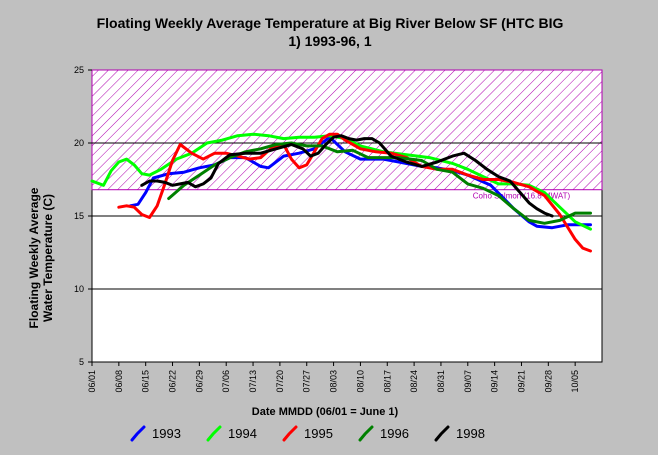 The width and height of the screenshot is (658, 455). What do you see at coordinates (442, 433) in the screenshot?
I see `legend-swatch-1998` at bounding box center [442, 433].